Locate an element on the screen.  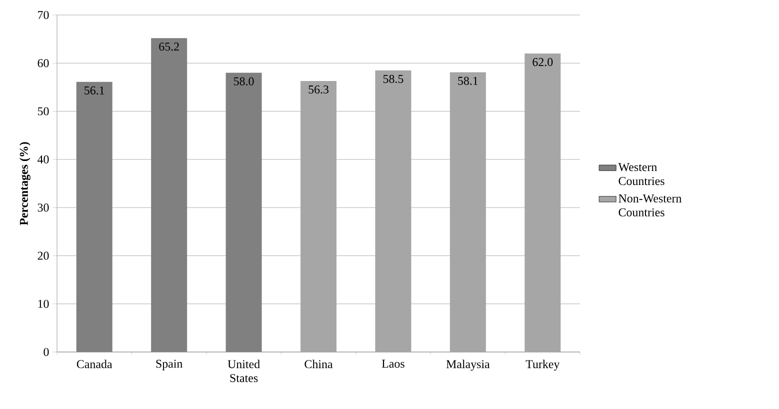
x-tick-label: United States is located at coordinates (244, 371).